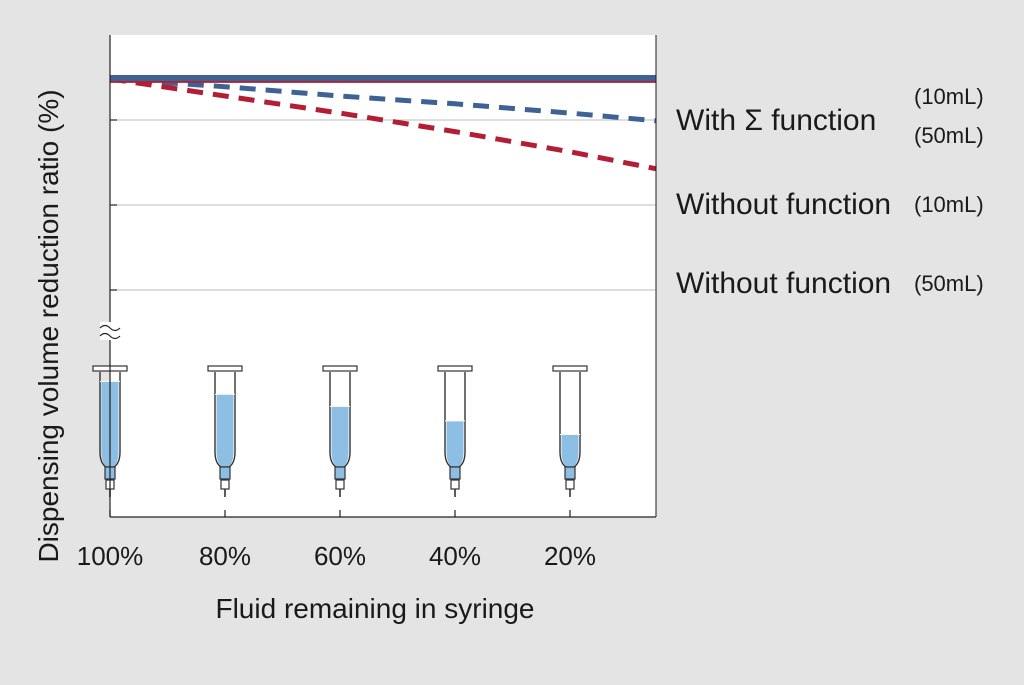 This screenshot has width=1024, height=685. Describe the element at coordinates (949, 204) in the screenshot. I see `legend-without-function-10ml-volume: (10mL)` at that location.